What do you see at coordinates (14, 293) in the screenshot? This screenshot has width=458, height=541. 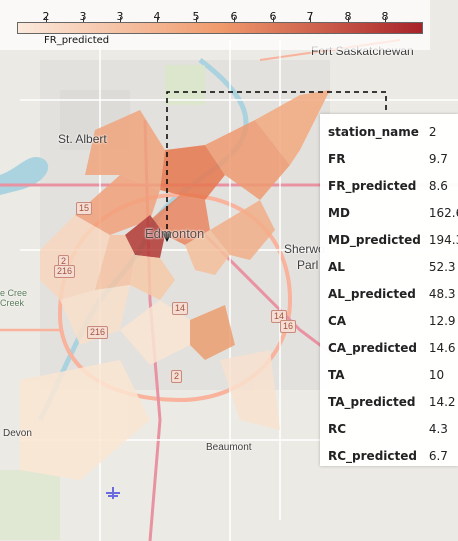 I see `label-lee-creek-1: e Cree` at bounding box center [14, 293].